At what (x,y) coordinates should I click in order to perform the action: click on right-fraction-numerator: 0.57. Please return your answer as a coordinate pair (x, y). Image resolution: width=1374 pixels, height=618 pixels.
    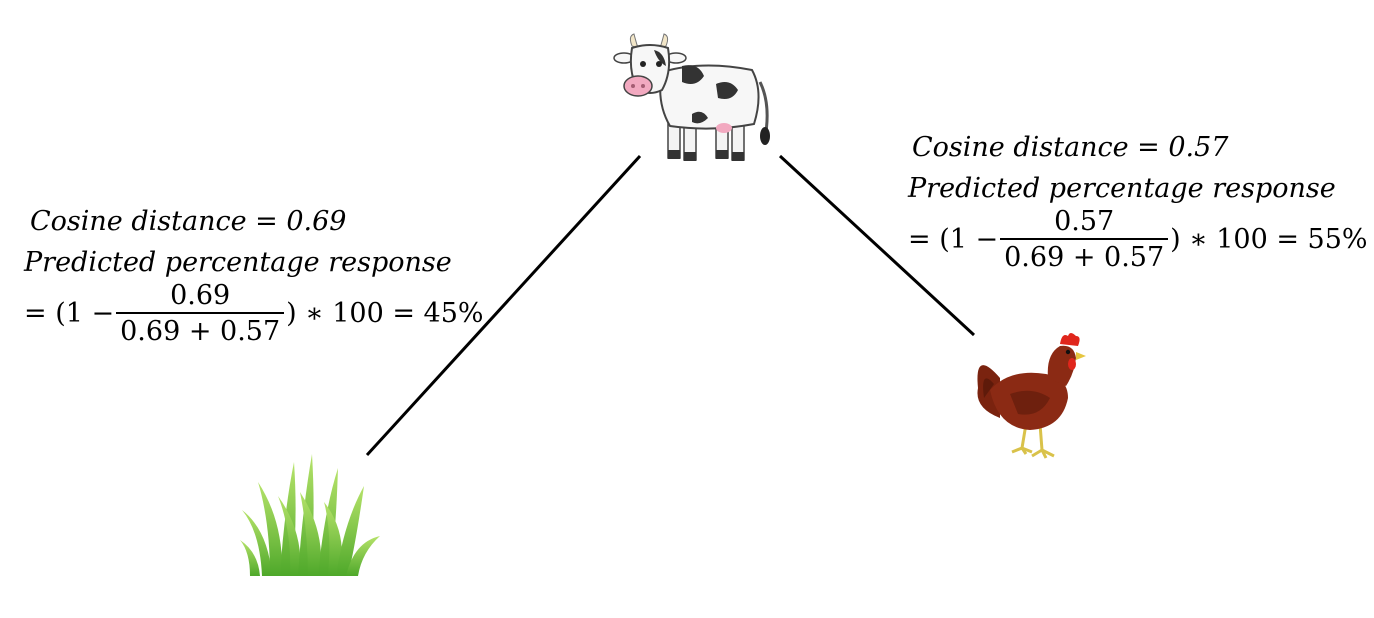
    Looking at the image, I should click on (1084, 221).